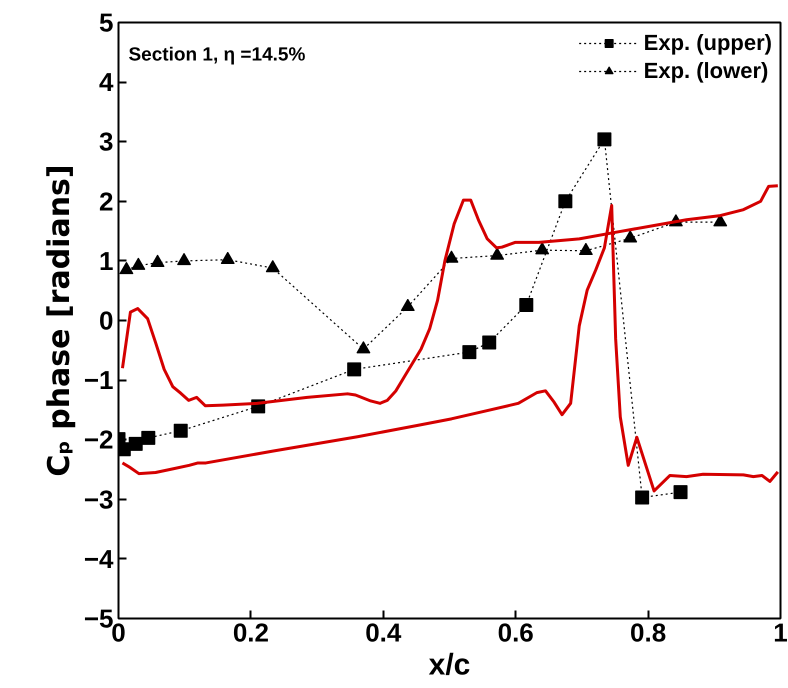 The image size is (788, 688). What do you see at coordinates (250, 633) in the screenshot?
I see `x-tick-label: 0.2` at bounding box center [250, 633].